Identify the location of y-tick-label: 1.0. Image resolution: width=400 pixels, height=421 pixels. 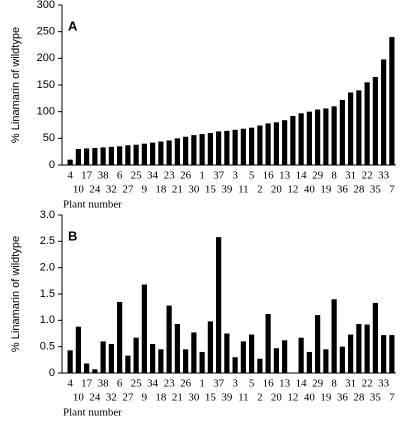
(47, 320).